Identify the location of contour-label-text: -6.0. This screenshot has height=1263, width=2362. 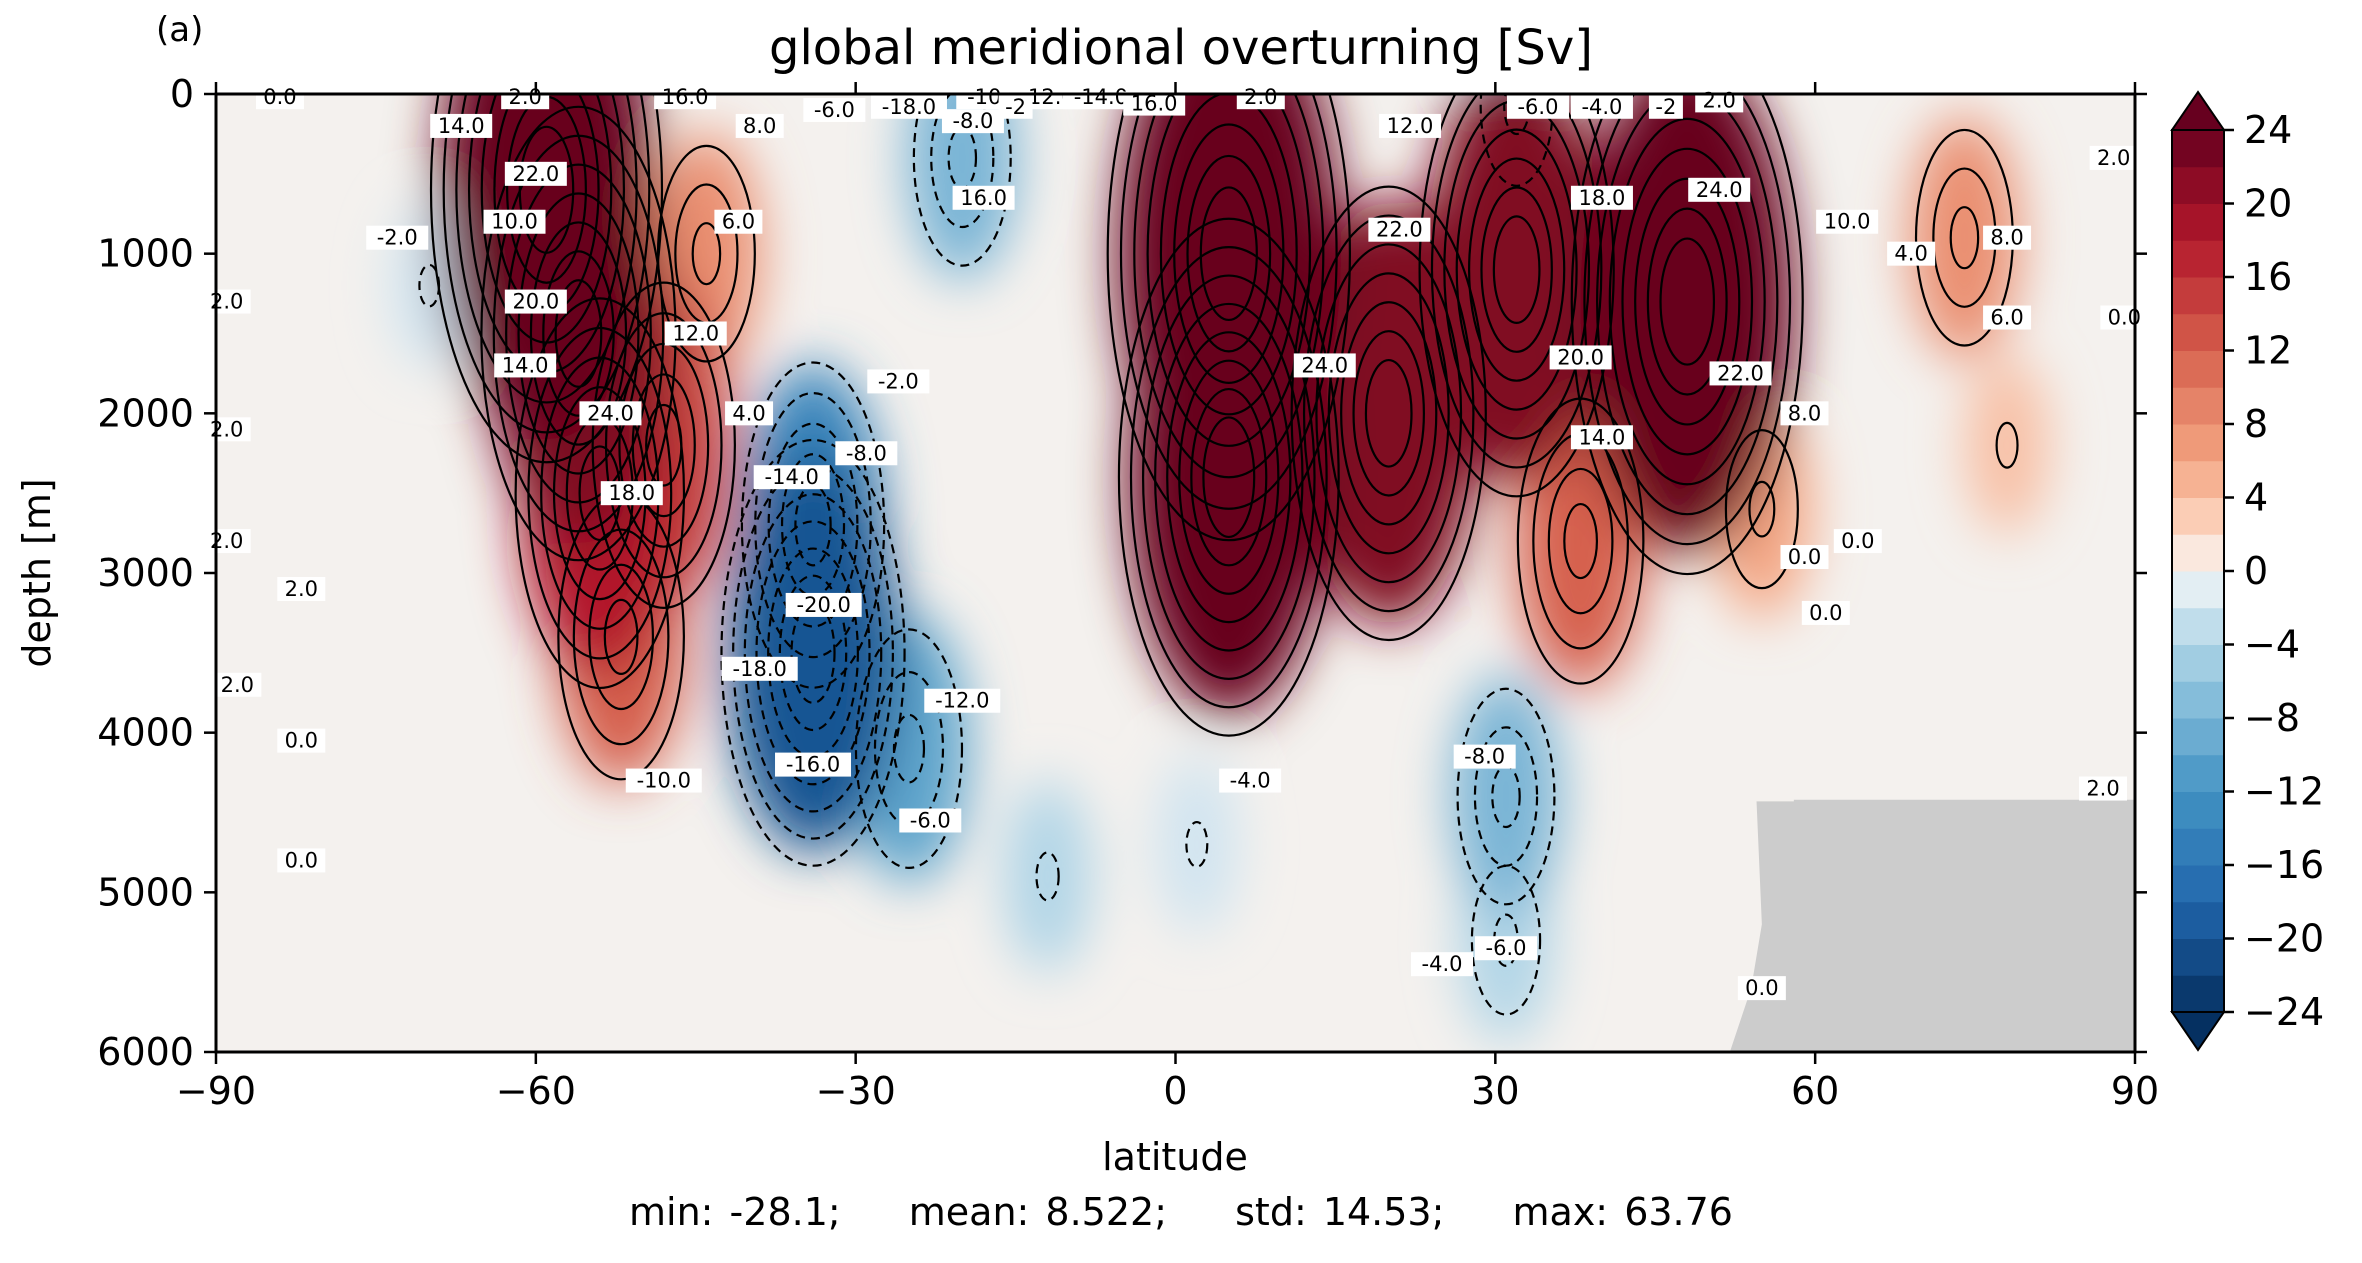
(1506, 948).